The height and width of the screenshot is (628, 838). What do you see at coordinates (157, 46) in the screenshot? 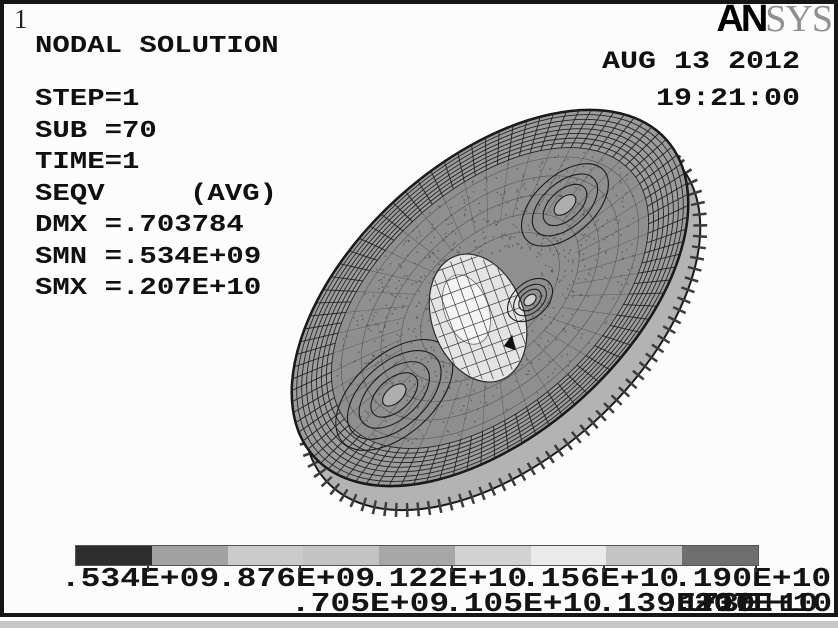
I see `solution-title: NODAL SOLUTION` at bounding box center [157, 46].